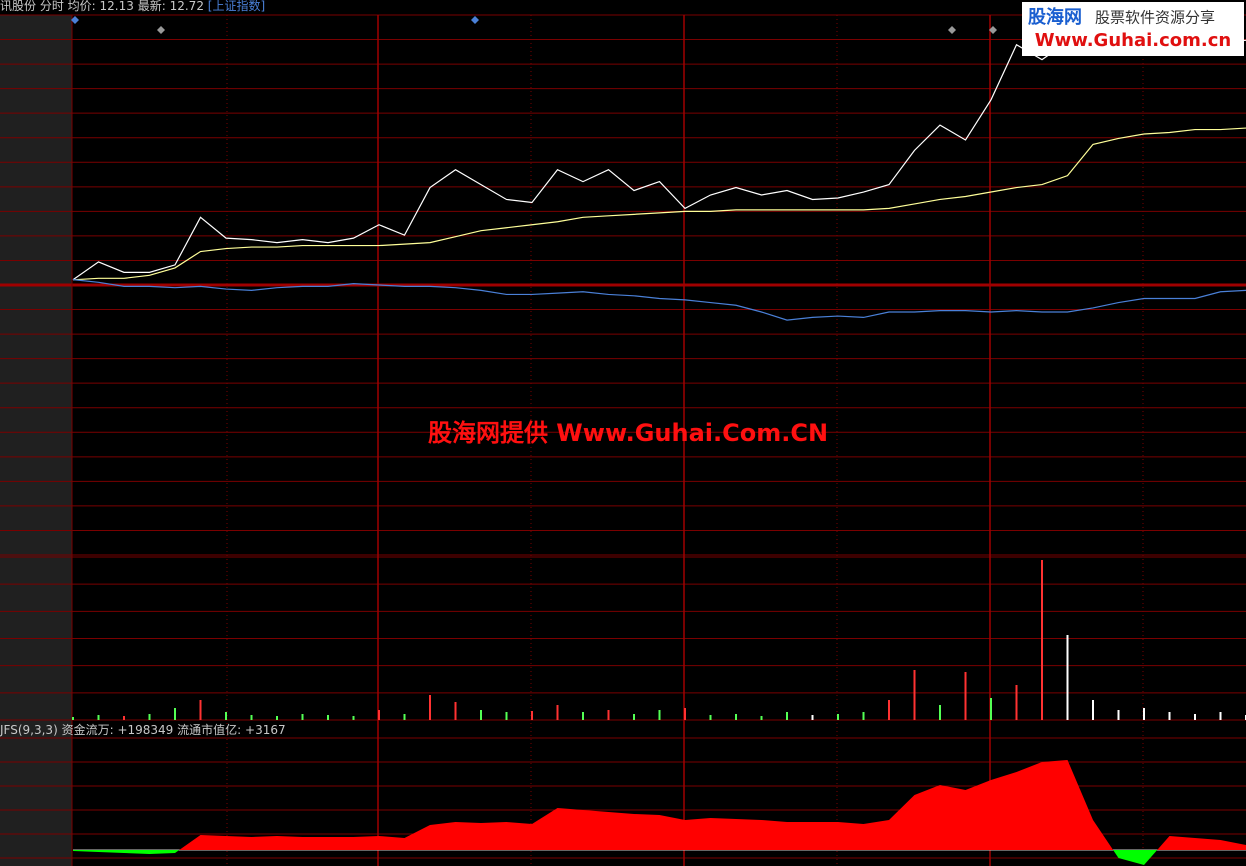  Describe the element at coordinates (1155, 18) in the screenshot. I see `logo-slogan: 股票软件资源分享` at that location.